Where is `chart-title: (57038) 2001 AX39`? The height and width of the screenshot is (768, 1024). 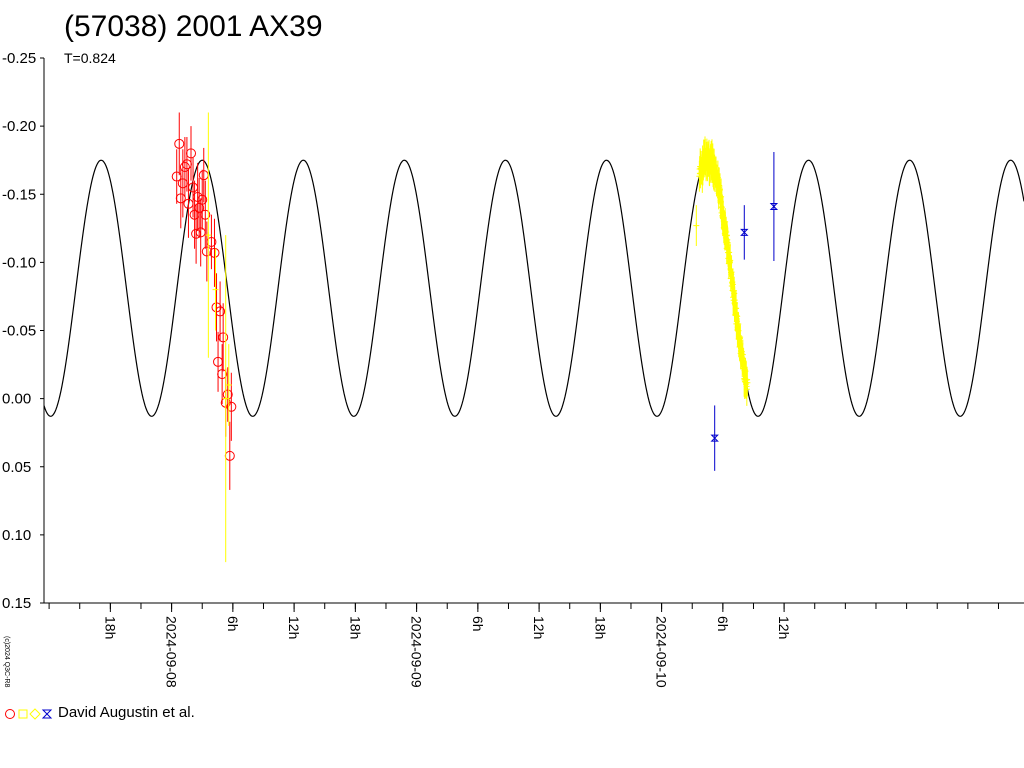
chart-title: (57038) 2001 AX39 is located at coordinates (193, 26).